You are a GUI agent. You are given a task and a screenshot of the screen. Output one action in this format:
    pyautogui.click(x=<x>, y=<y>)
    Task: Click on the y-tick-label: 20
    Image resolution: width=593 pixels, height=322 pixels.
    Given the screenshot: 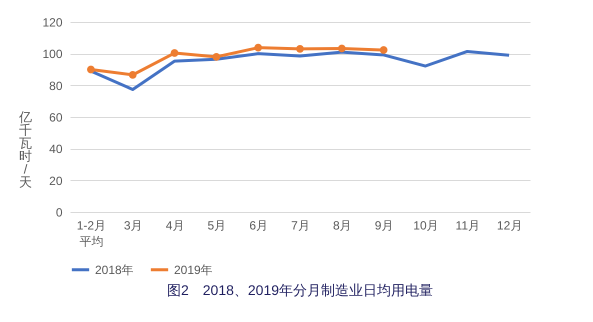 What is the action you would take?
    pyautogui.click(x=56, y=181)
    